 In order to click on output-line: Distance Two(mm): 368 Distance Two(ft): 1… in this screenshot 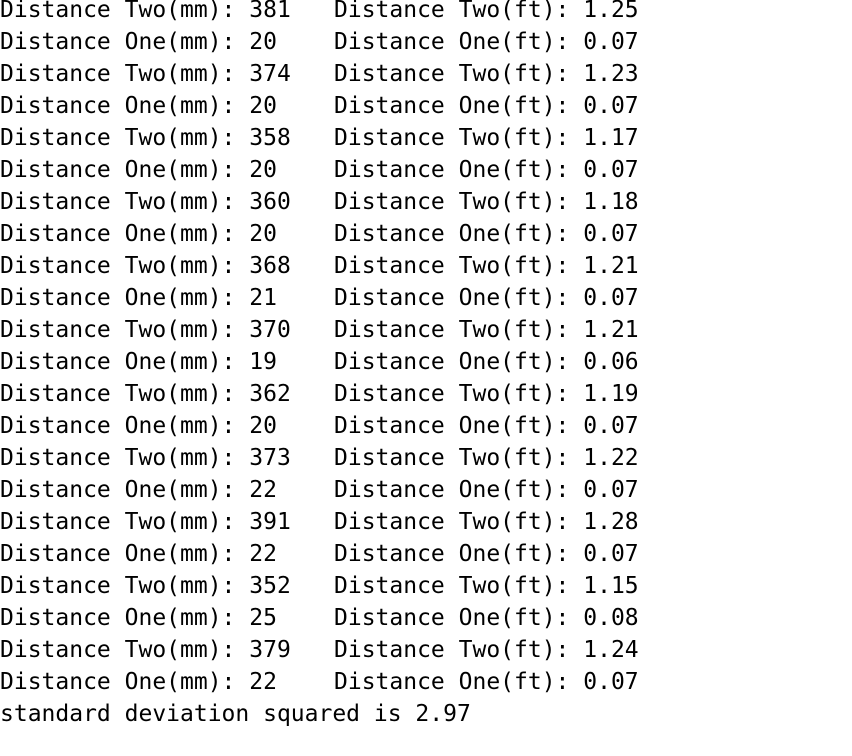, I will do `click(319, 266)`.